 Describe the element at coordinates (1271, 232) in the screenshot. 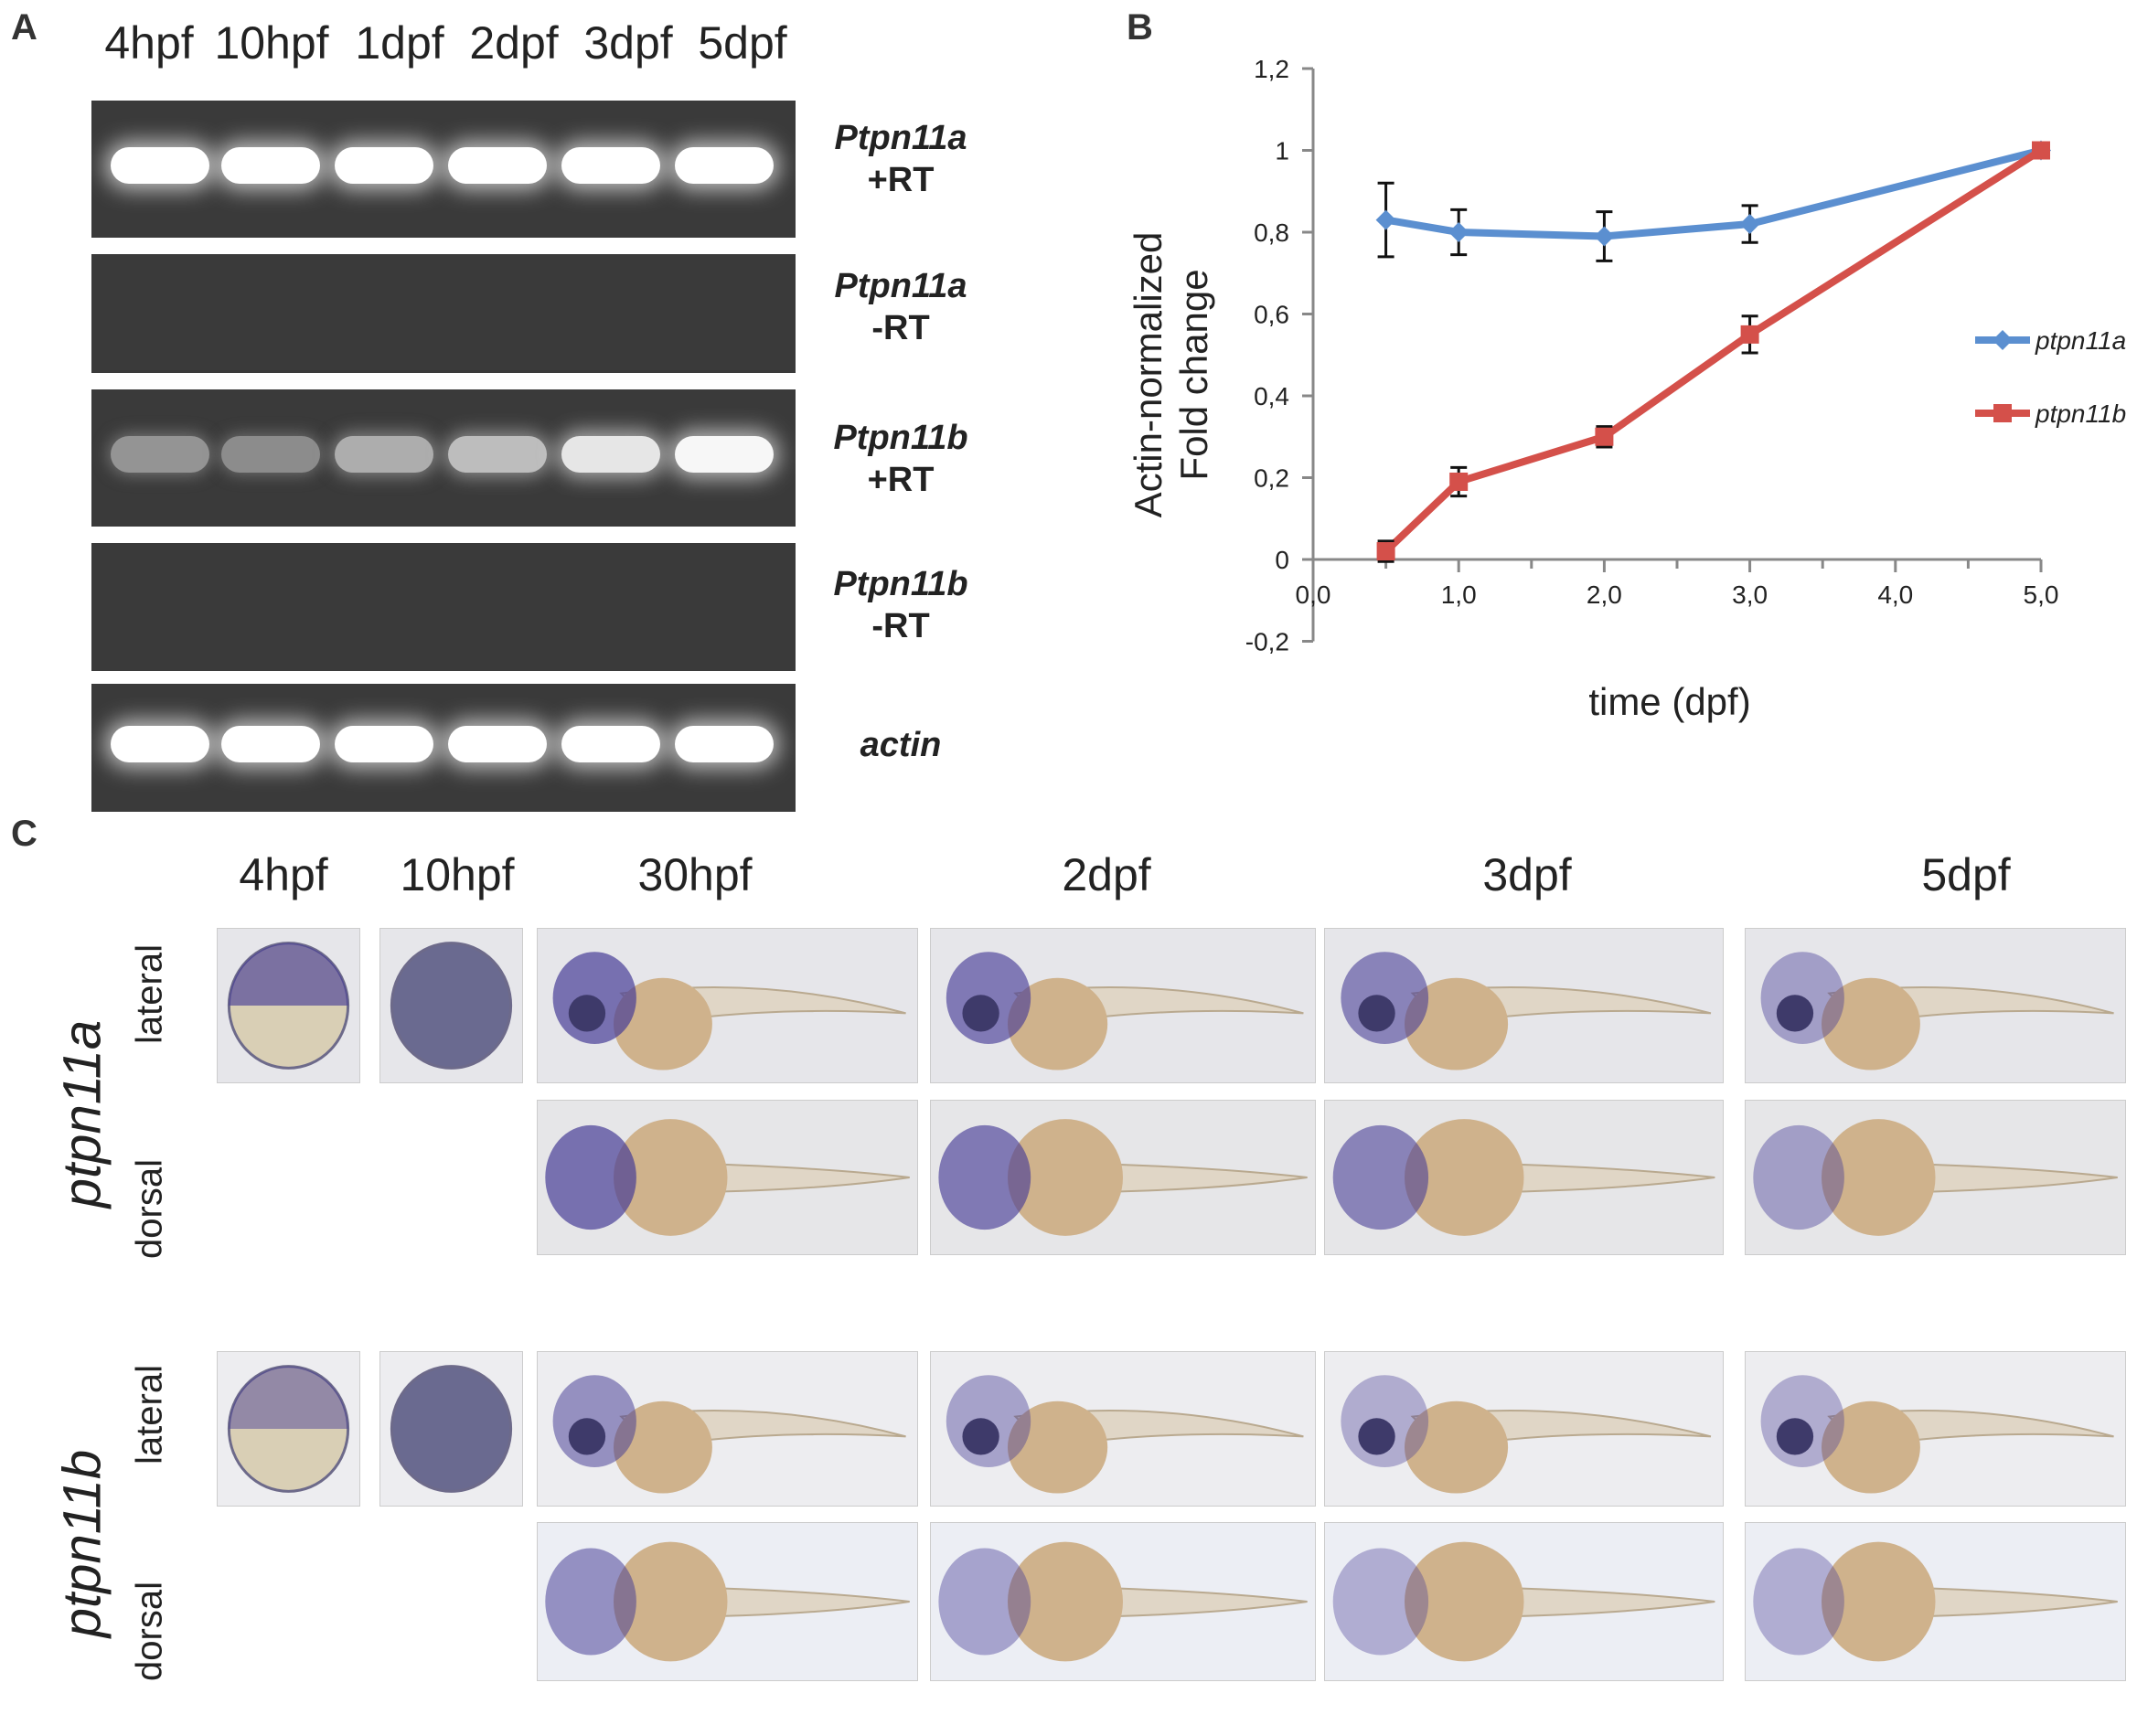

I see `y-tick-label: 0,8` at that location.